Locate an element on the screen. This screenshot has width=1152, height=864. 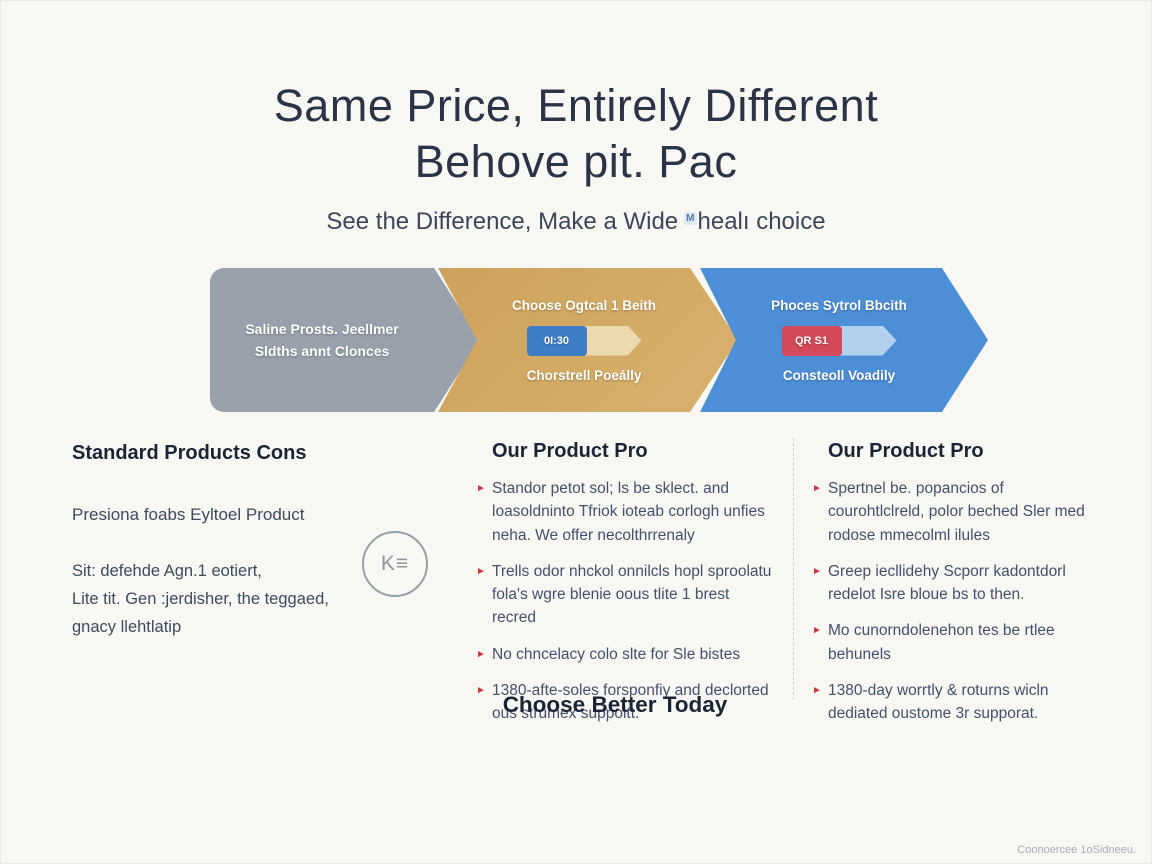
step-blue-top-label: Phoces Sytrol Bbcith is located at coordinates (839, 305).